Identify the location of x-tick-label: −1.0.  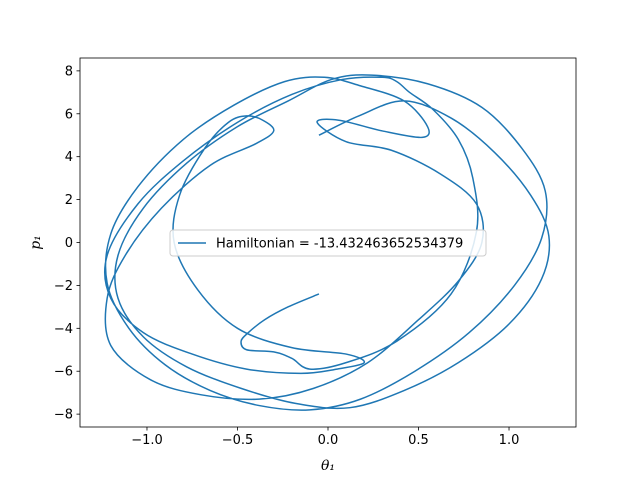
(147, 440).